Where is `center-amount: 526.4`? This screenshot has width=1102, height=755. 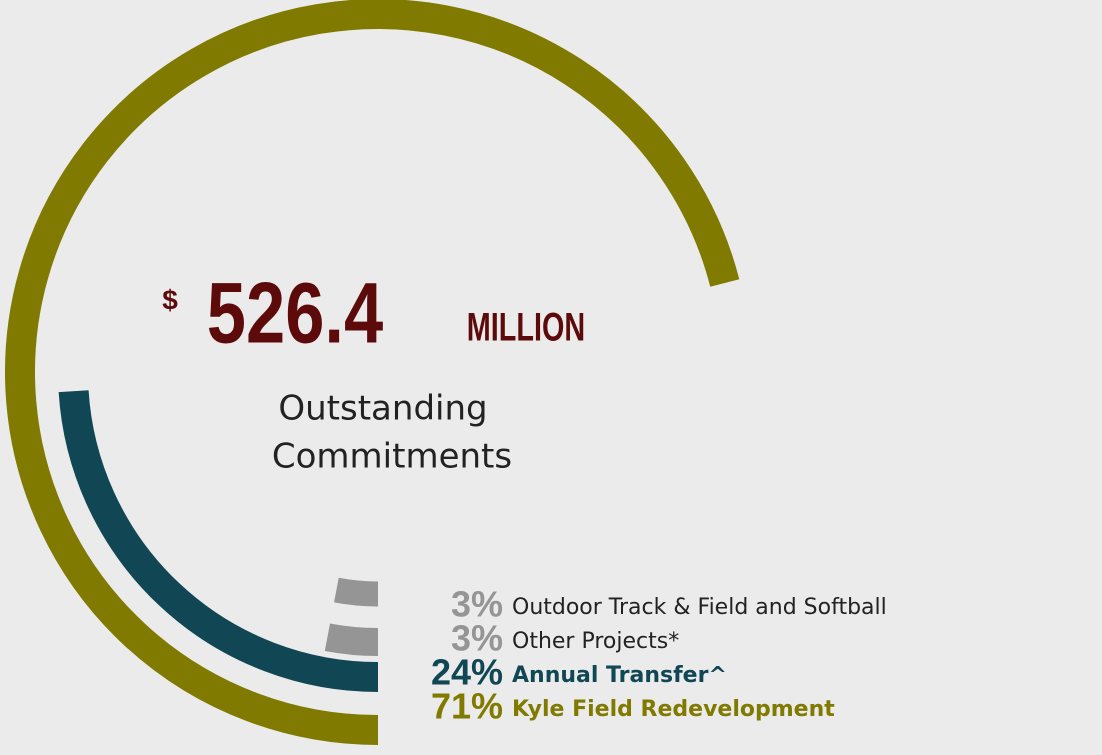
center-amount: 526.4 is located at coordinates (295, 313).